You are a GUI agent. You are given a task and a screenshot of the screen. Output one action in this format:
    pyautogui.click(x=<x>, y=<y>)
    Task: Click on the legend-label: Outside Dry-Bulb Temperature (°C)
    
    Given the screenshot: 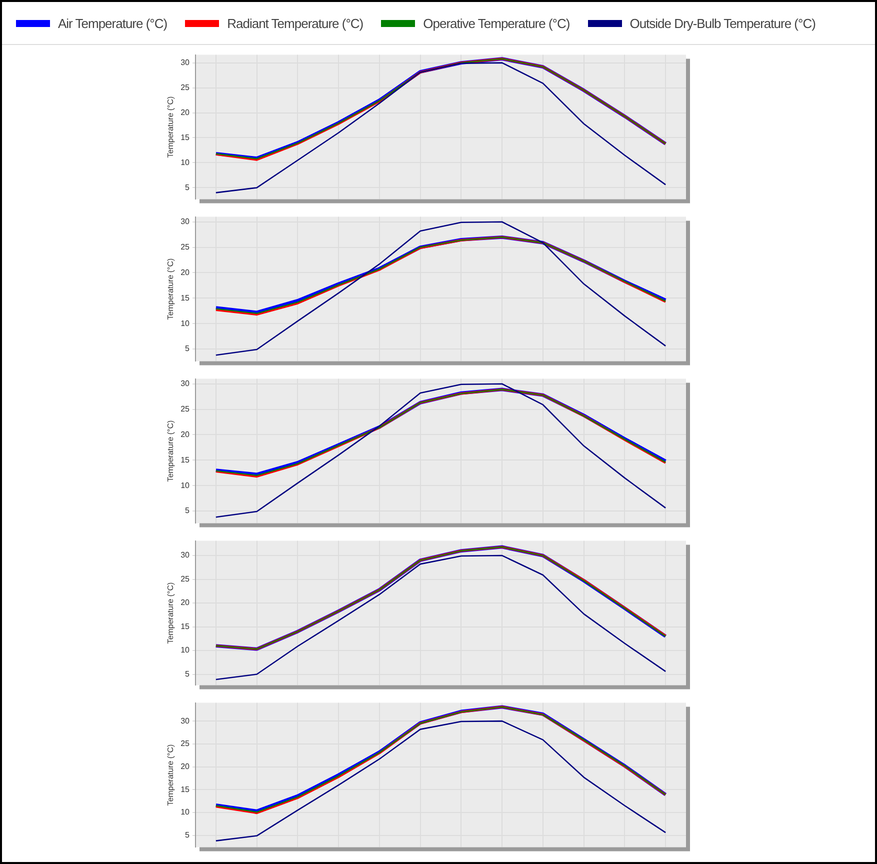 What is the action you would take?
    pyautogui.click(x=723, y=23)
    